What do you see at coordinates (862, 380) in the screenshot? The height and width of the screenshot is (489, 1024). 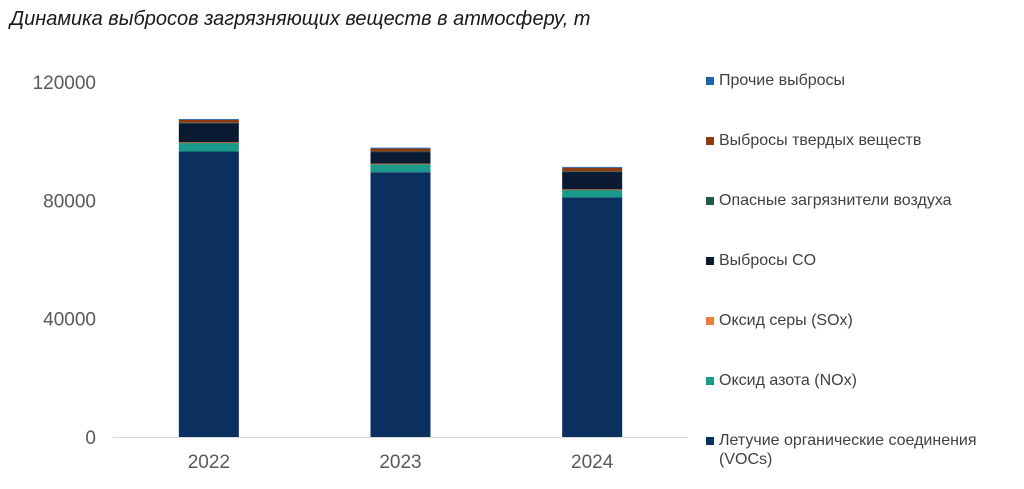 I see `legend-item: Оксид азота (NOx)` at bounding box center [862, 380].